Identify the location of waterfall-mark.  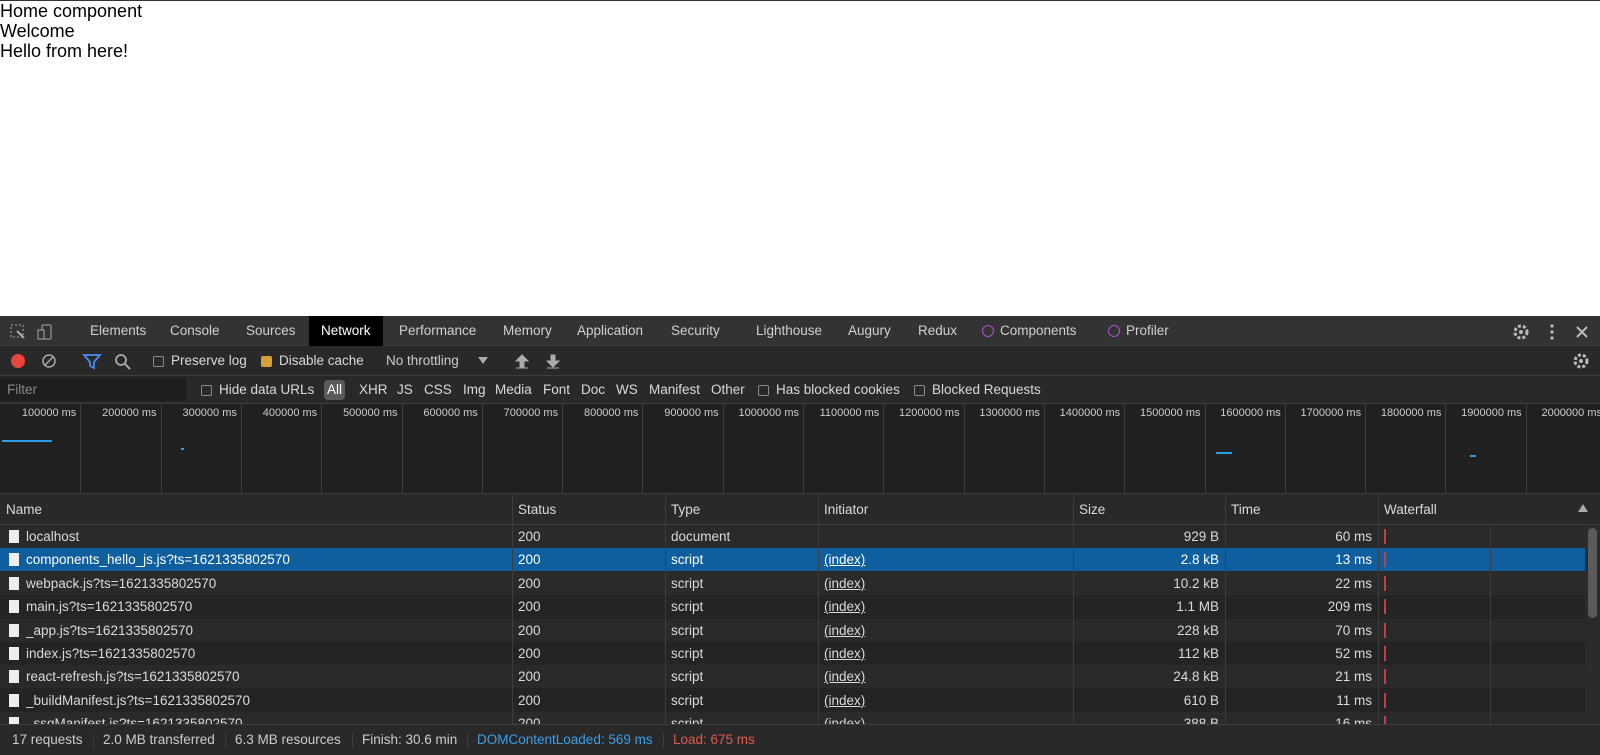
(1385, 677).